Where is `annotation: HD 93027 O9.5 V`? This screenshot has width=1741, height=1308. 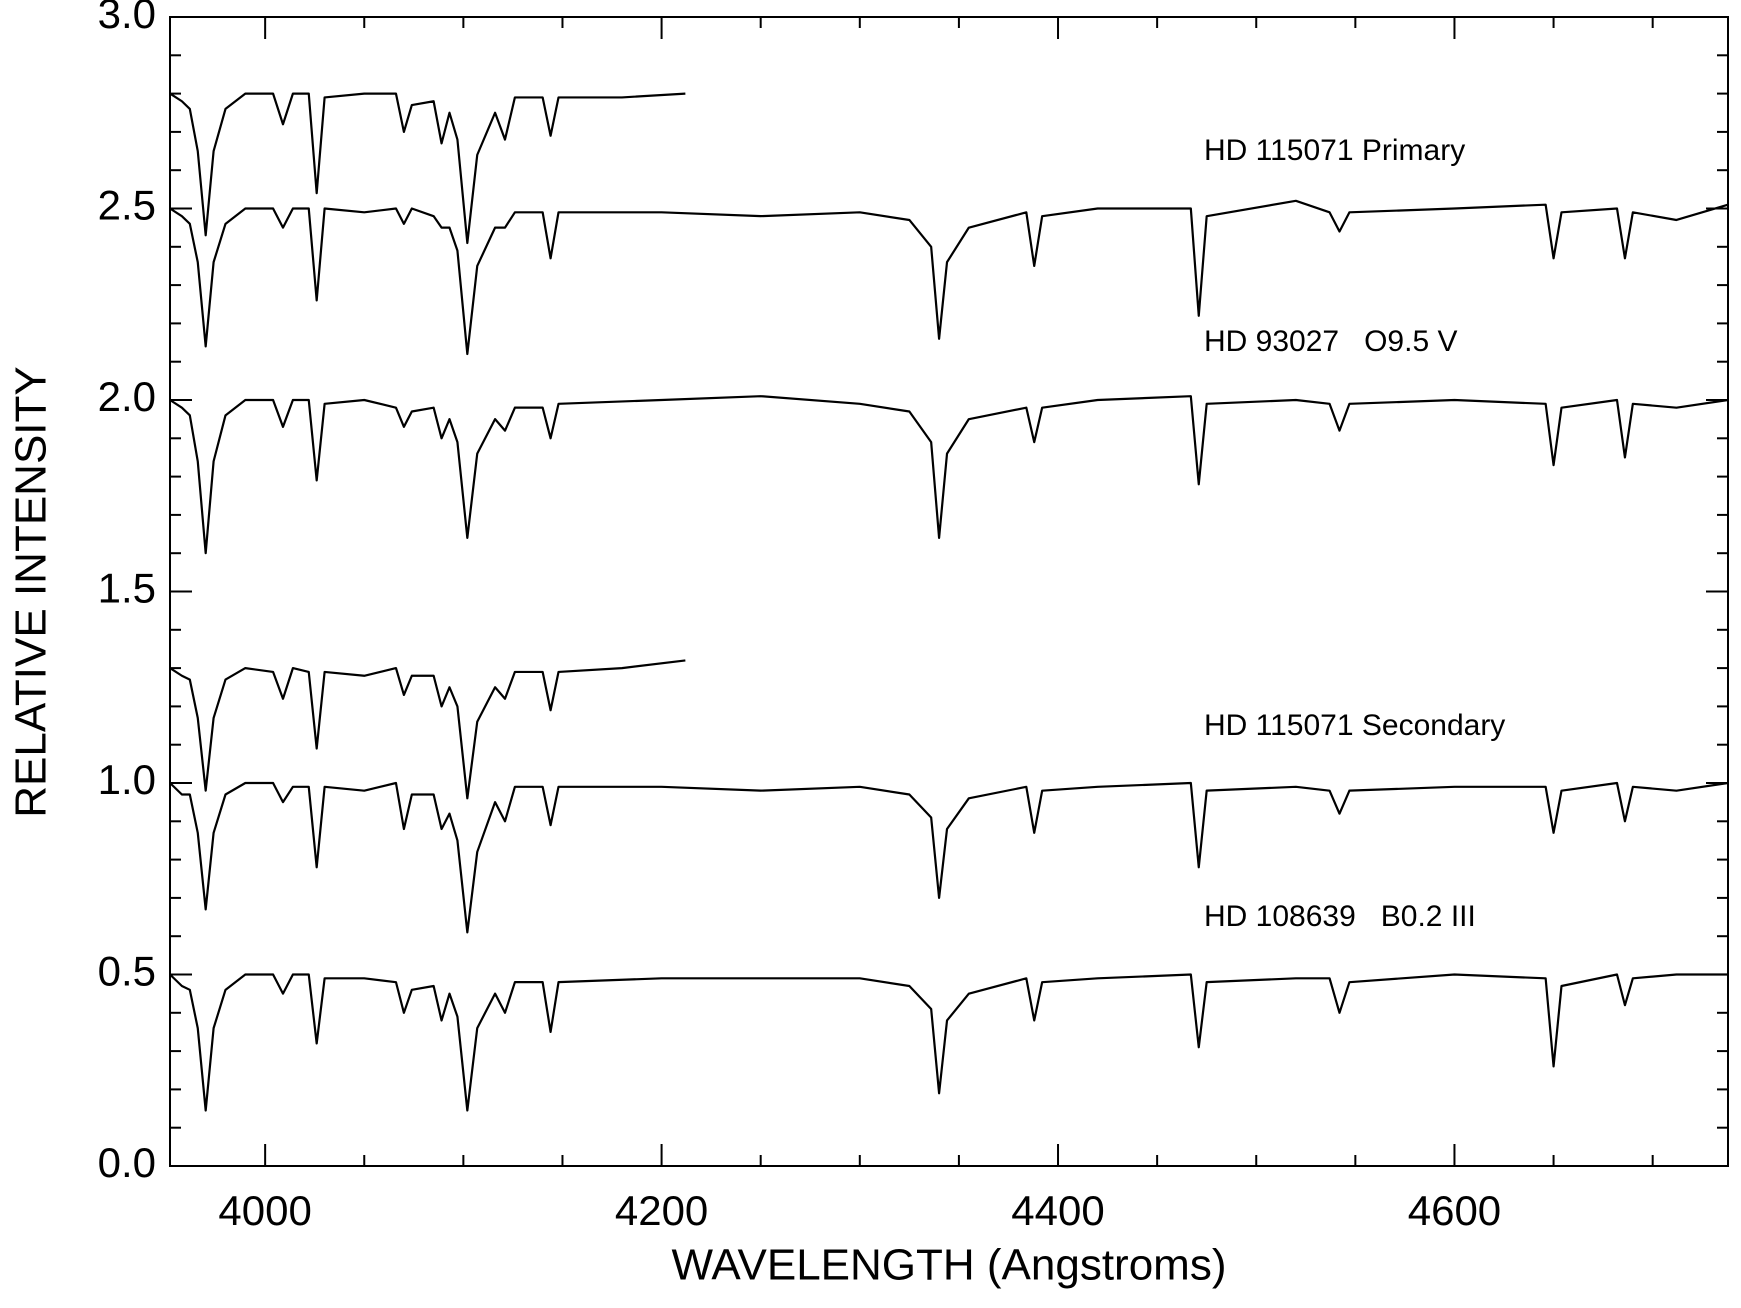
annotation: HD 93027 O9.5 V is located at coordinates (1330, 341).